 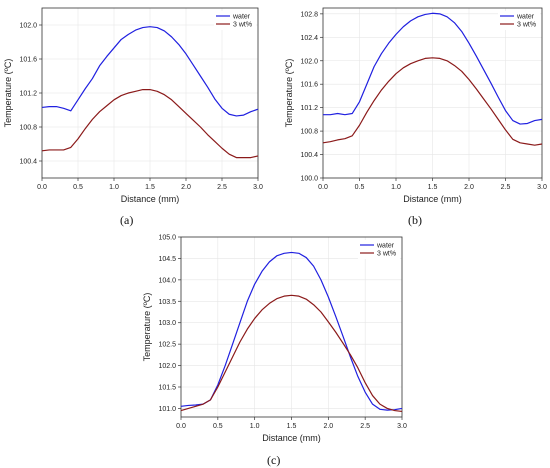 I want to click on caption-b: (b), so click(x=415, y=220).